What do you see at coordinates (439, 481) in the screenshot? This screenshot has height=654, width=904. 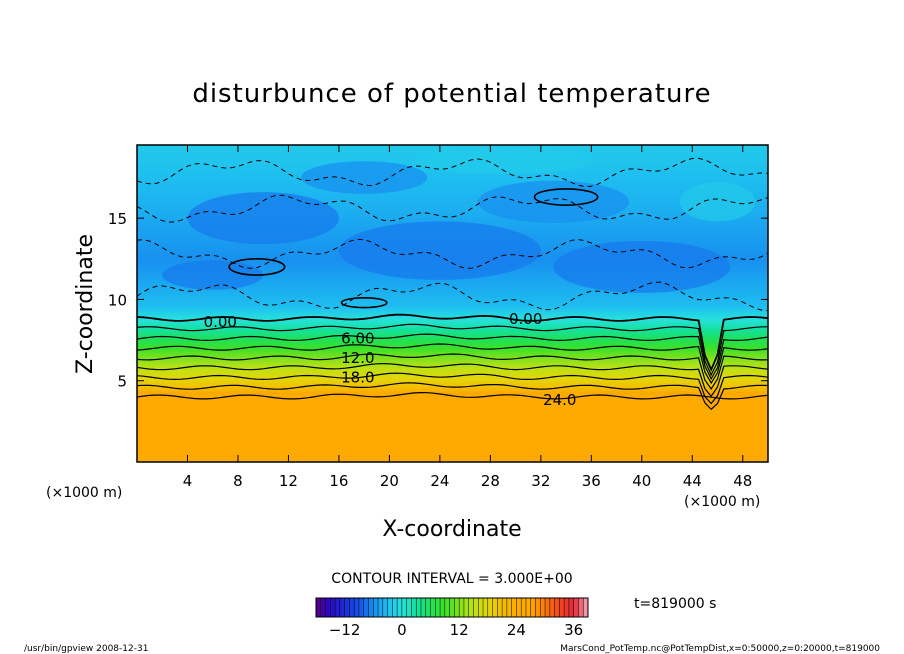 I see `x-tick-label: 24` at bounding box center [439, 481].